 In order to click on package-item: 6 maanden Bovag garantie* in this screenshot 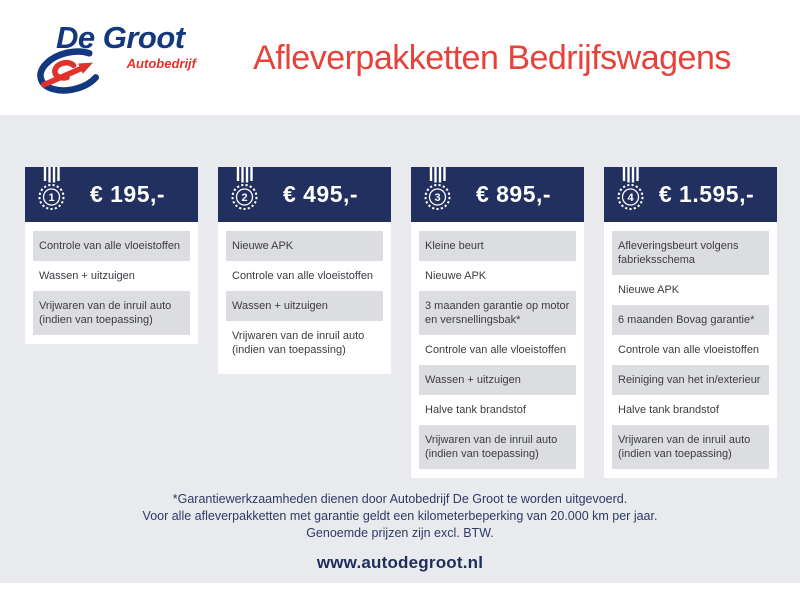, I will do `click(690, 320)`.